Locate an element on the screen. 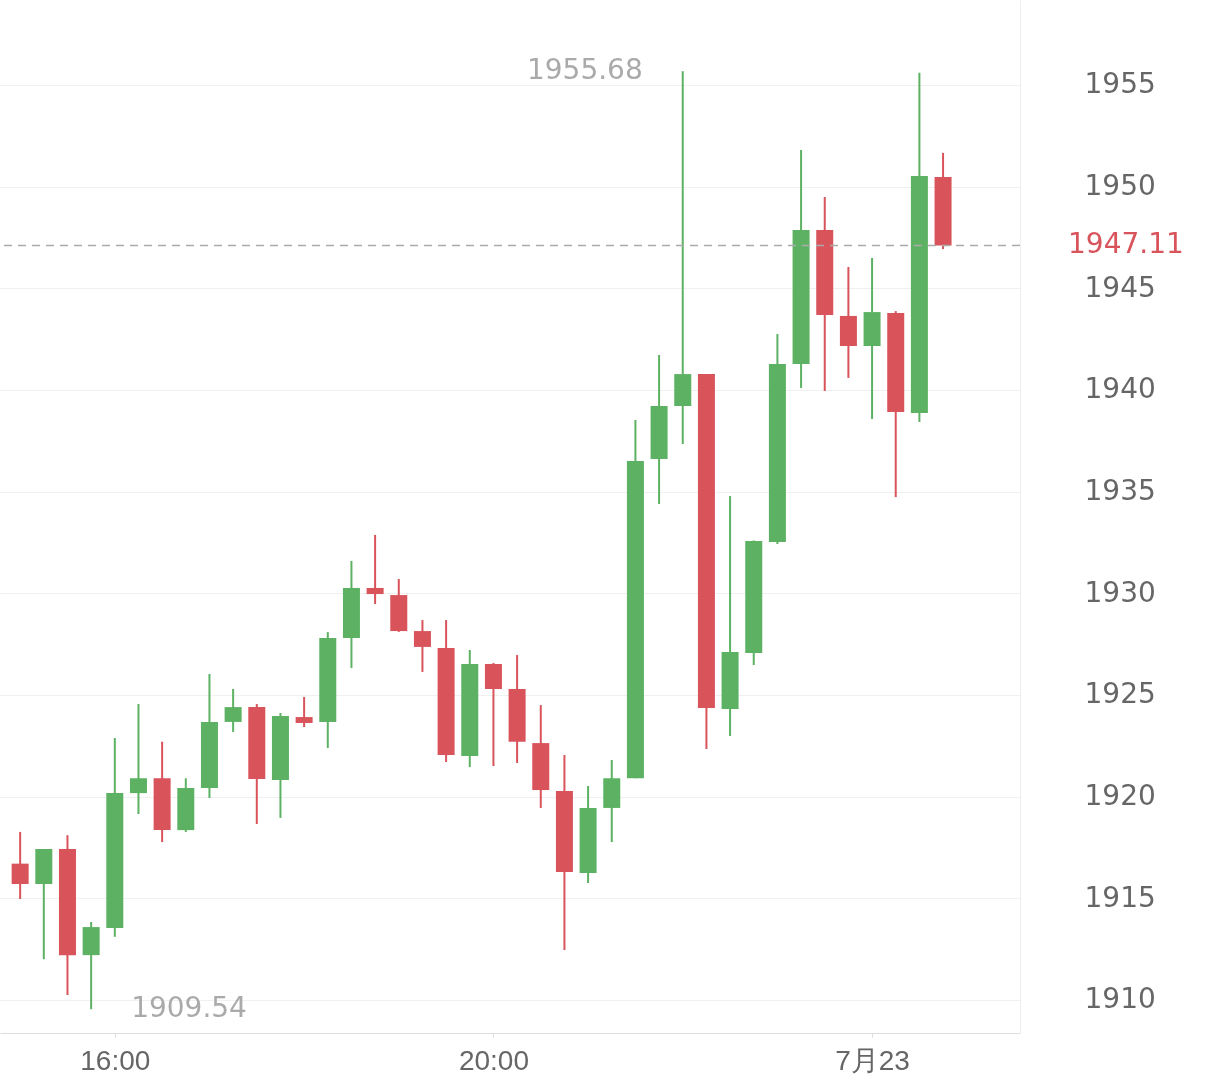  y-tick-label: 1940 is located at coordinates (1120, 389).